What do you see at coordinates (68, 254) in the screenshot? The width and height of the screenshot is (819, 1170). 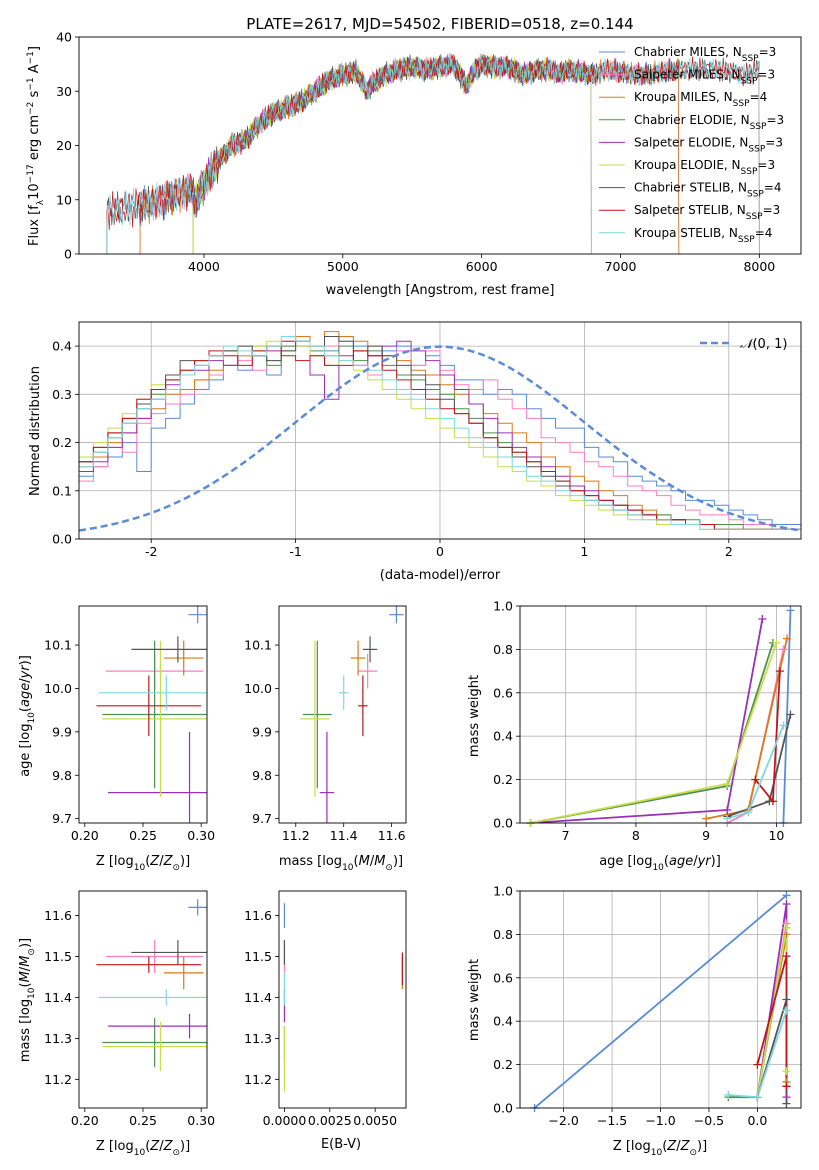 I see `spectrum-ytick-label: 0` at bounding box center [68, 254].